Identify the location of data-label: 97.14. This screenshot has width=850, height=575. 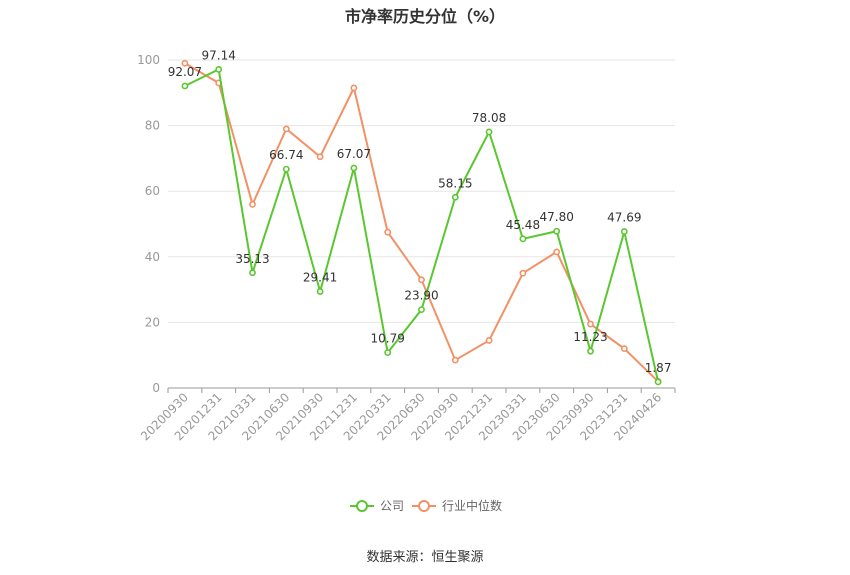
(219, 55).